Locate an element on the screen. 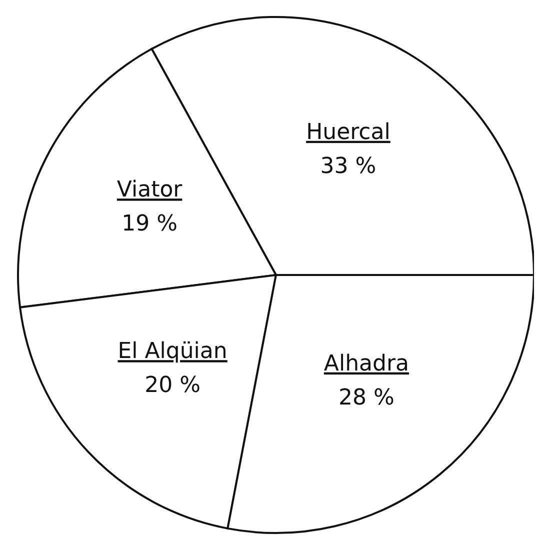 The width and height of the screenshot is (542, 544). data-label: 33 % is located at coordinates (348, 166).